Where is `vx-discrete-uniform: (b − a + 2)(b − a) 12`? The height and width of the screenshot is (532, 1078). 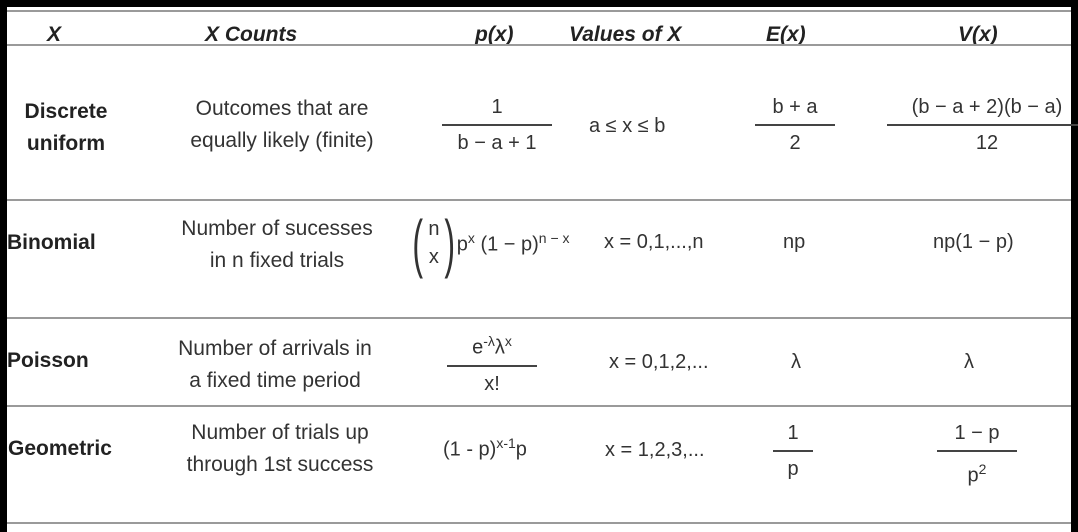 vx-discrete-uniform: (b − a + 2)(b − a) 12 is located at coordinates (982, 125).